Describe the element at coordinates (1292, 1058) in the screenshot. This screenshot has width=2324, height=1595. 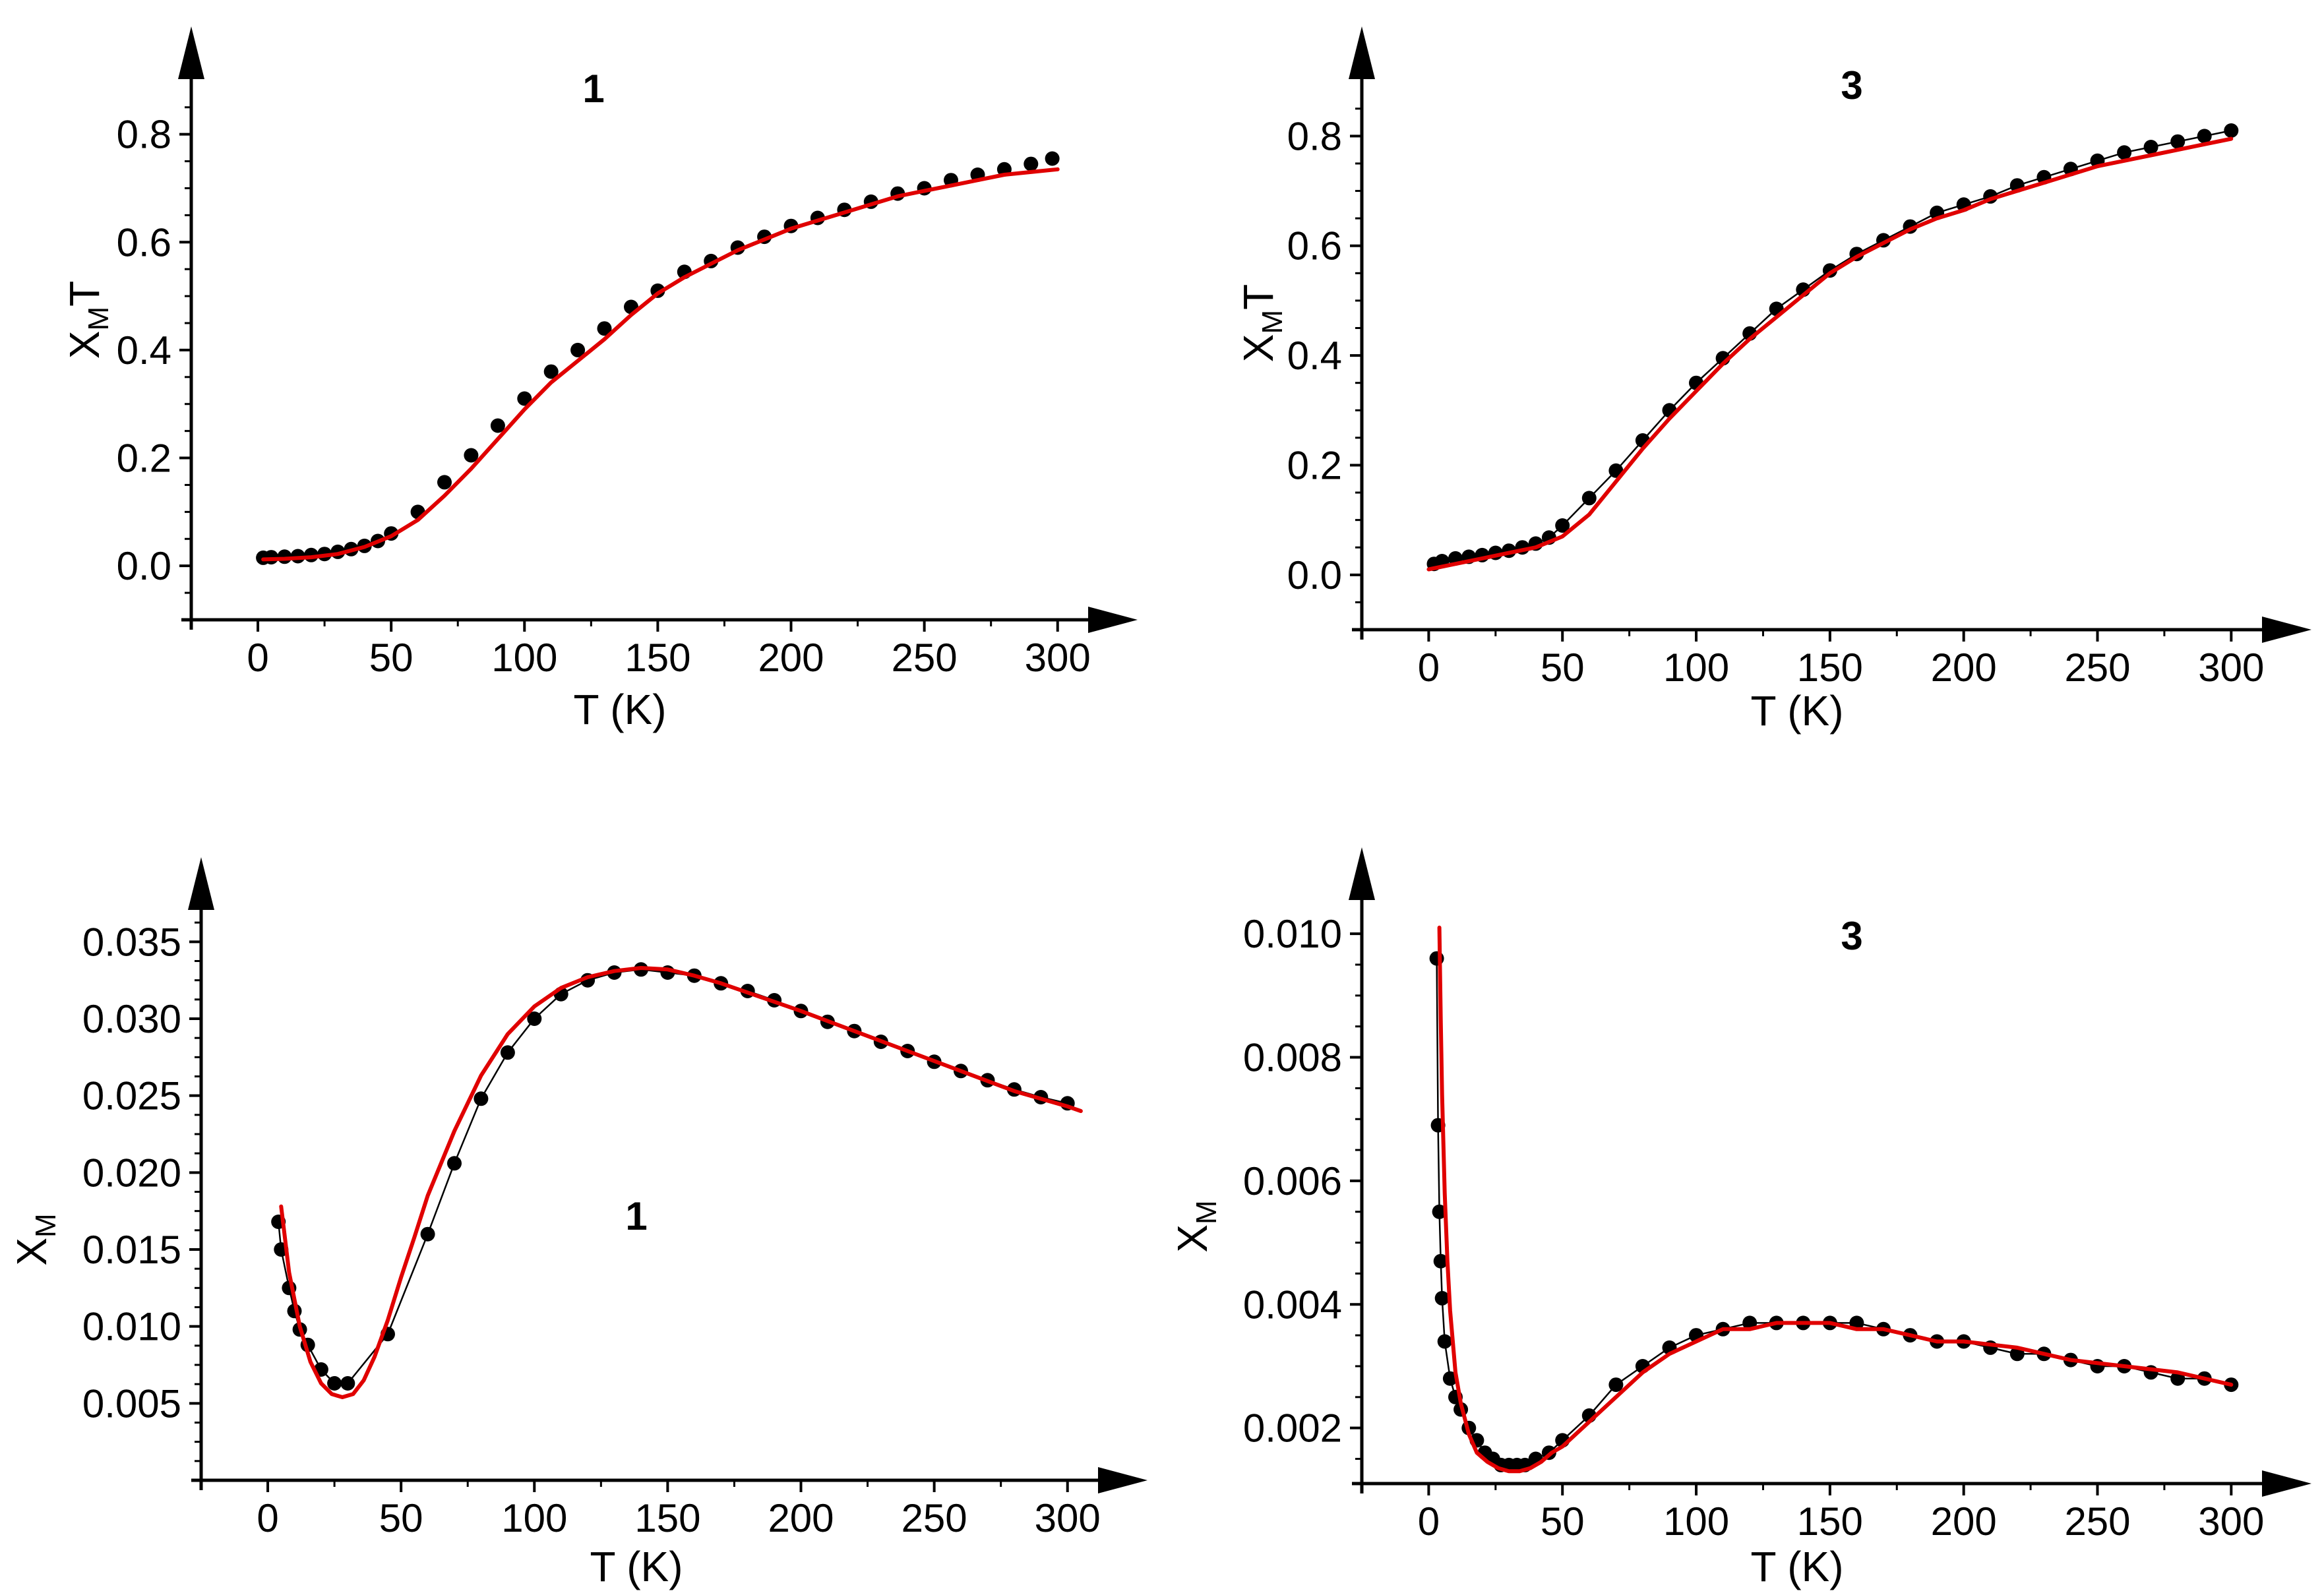
I see `y-tick-label: 0.008` at that location.